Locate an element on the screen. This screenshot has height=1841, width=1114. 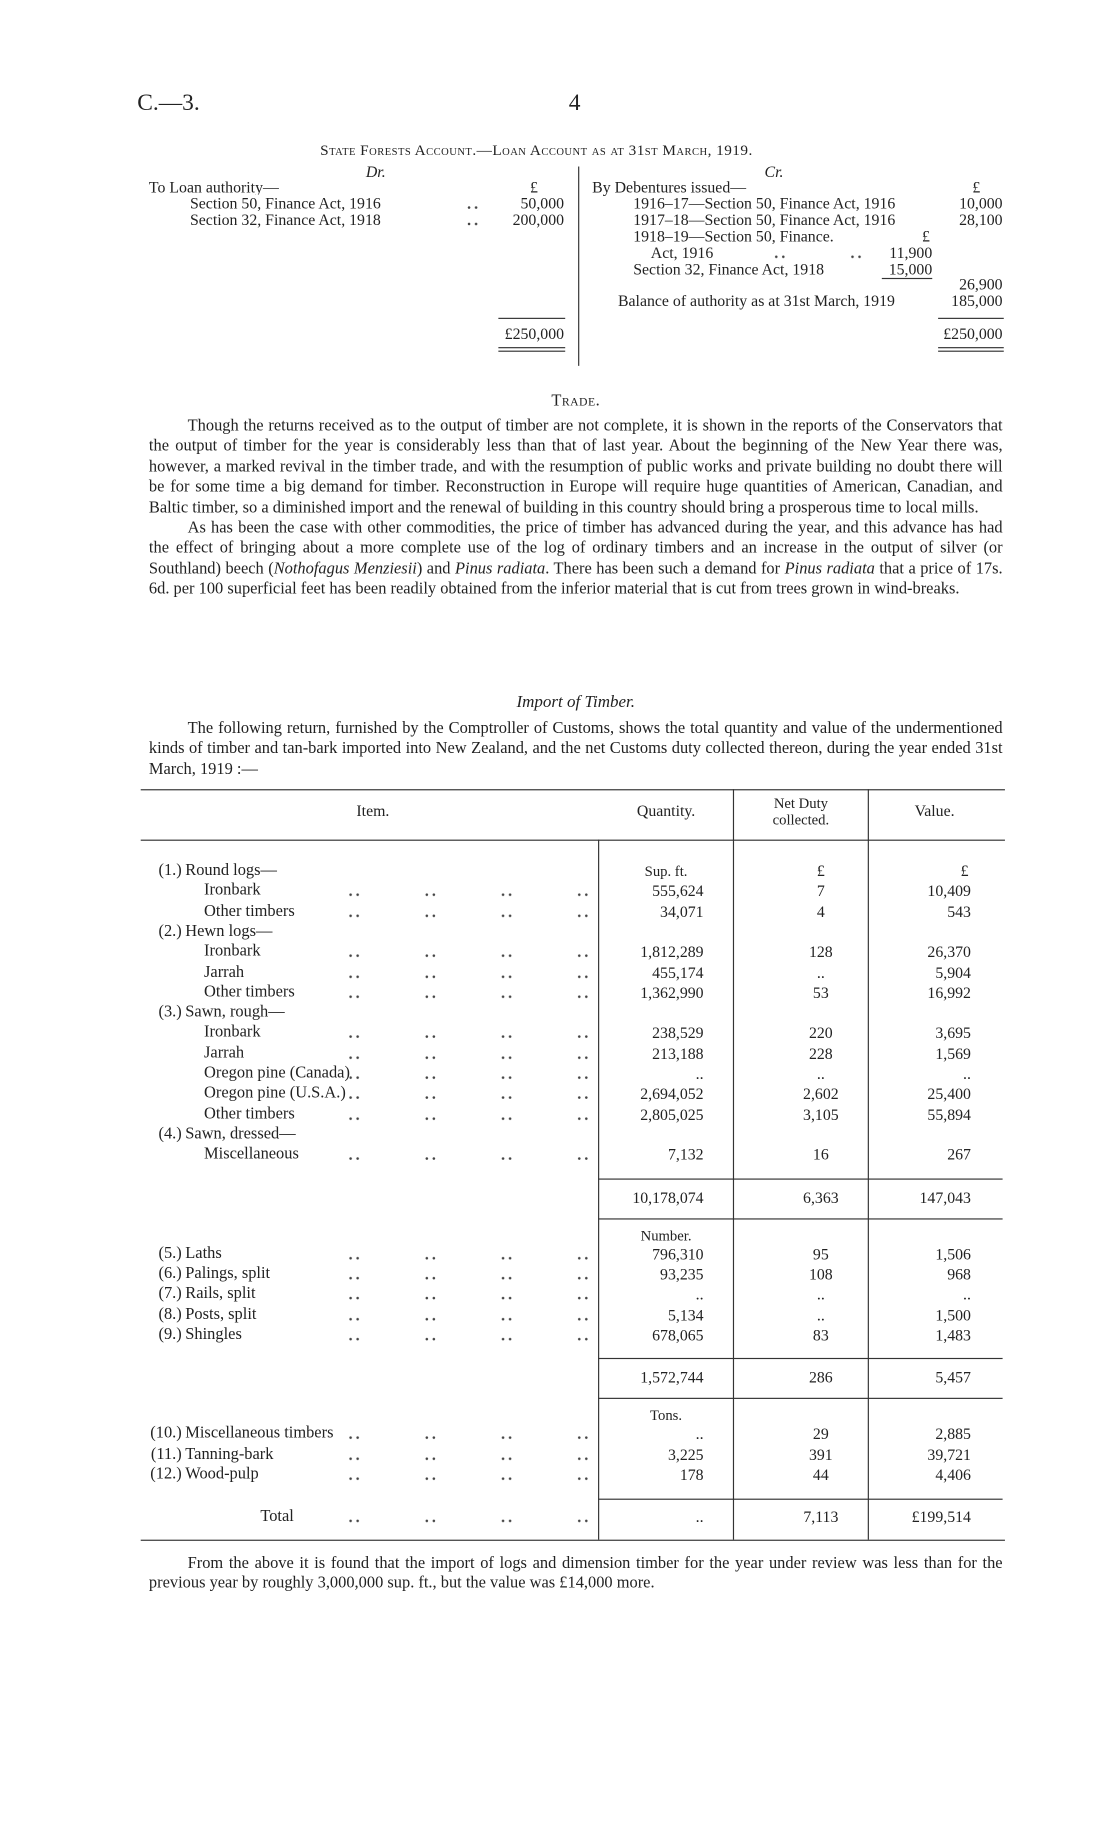
quantity: 213,188 is located at coordinates (678, 1054).